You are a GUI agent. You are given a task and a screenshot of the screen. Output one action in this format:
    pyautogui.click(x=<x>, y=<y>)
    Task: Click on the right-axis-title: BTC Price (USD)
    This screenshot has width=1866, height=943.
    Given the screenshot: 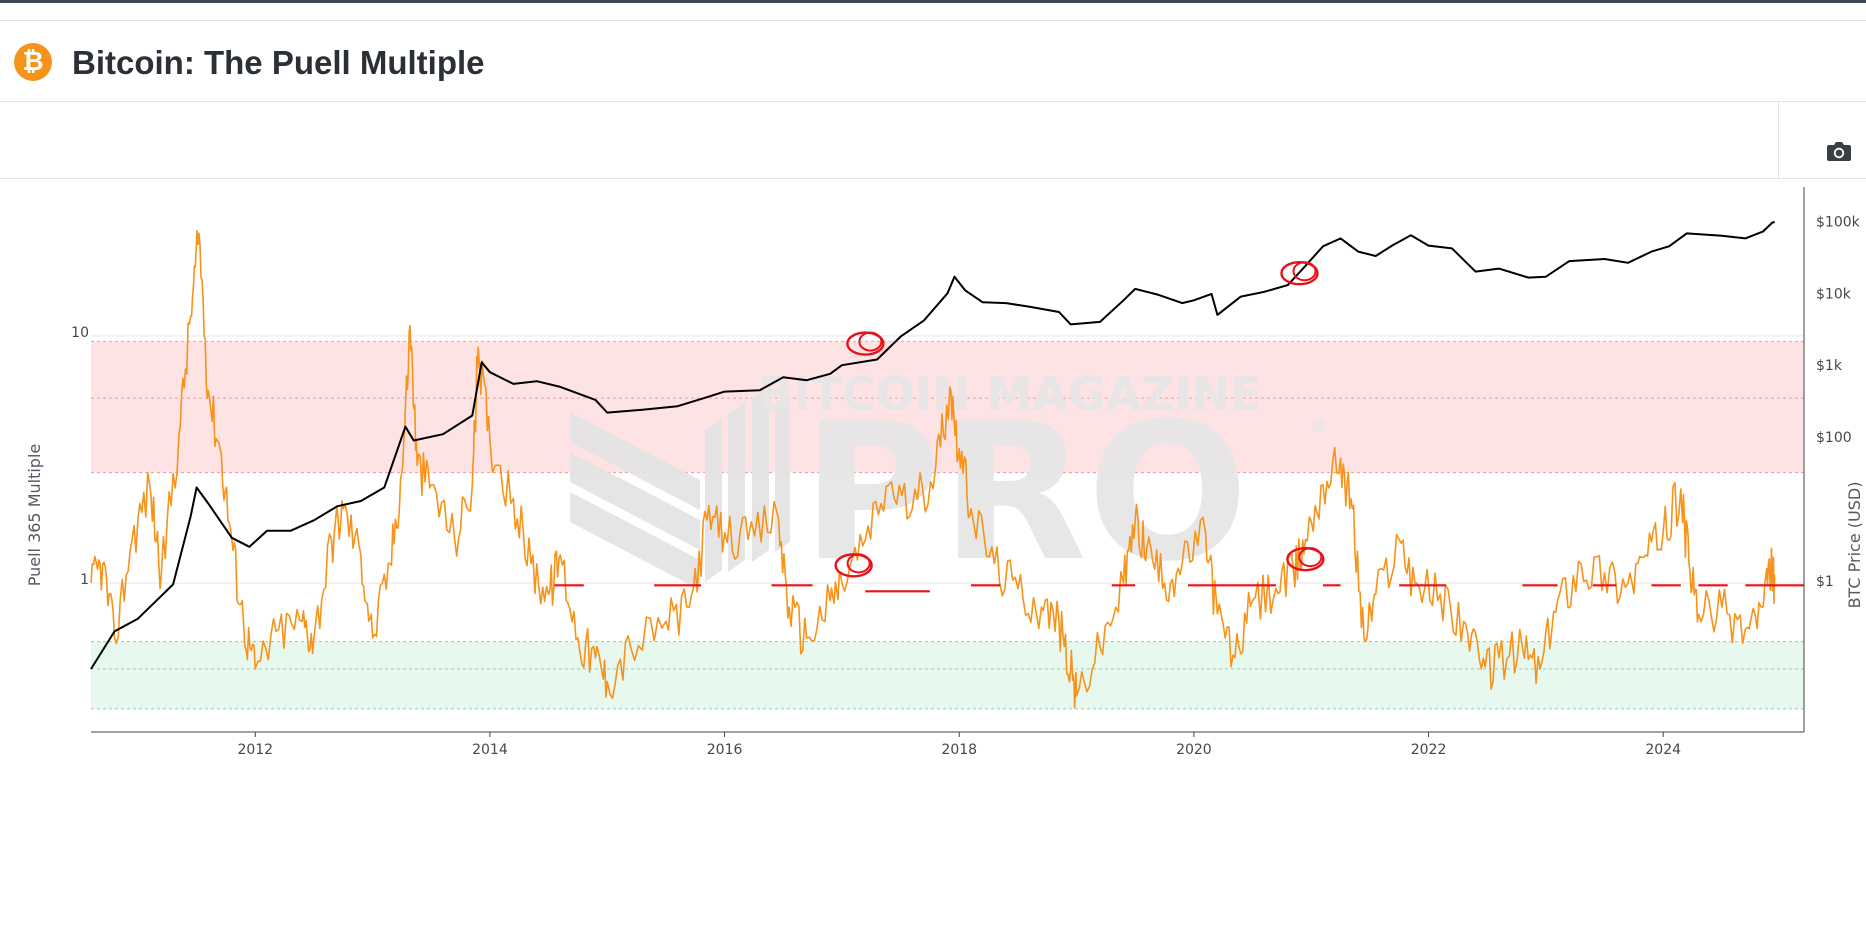 What is the action you would take?
    pyautogui.click(x=1854, y=545)
    